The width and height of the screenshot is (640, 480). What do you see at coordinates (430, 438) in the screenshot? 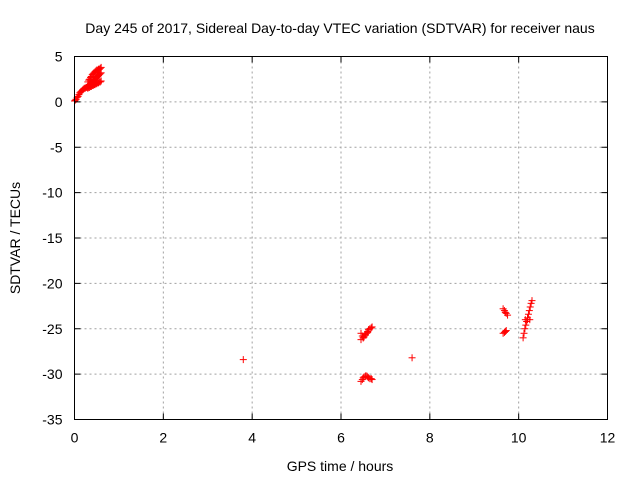
I see `x-tick-label: 8` at bounding box center [430, 438].